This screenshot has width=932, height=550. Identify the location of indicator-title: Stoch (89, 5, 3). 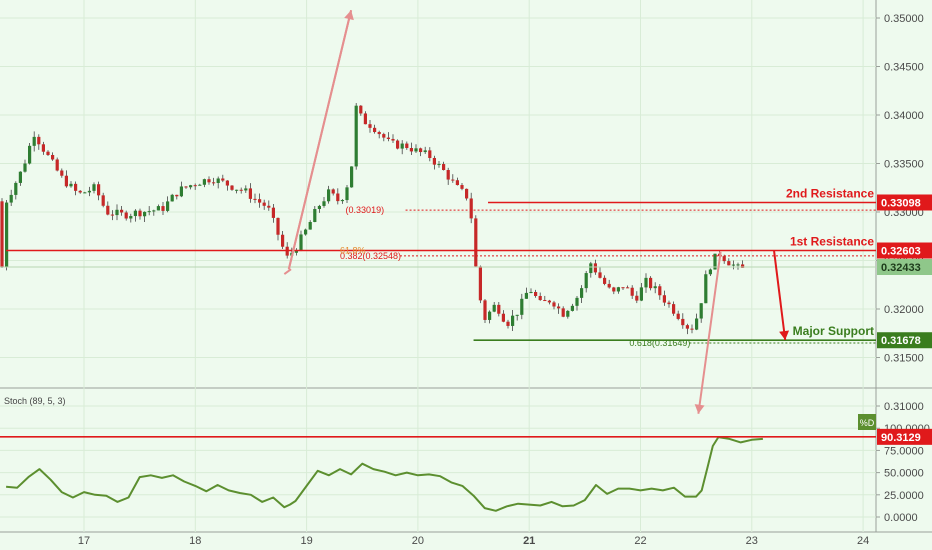
(35, 401).